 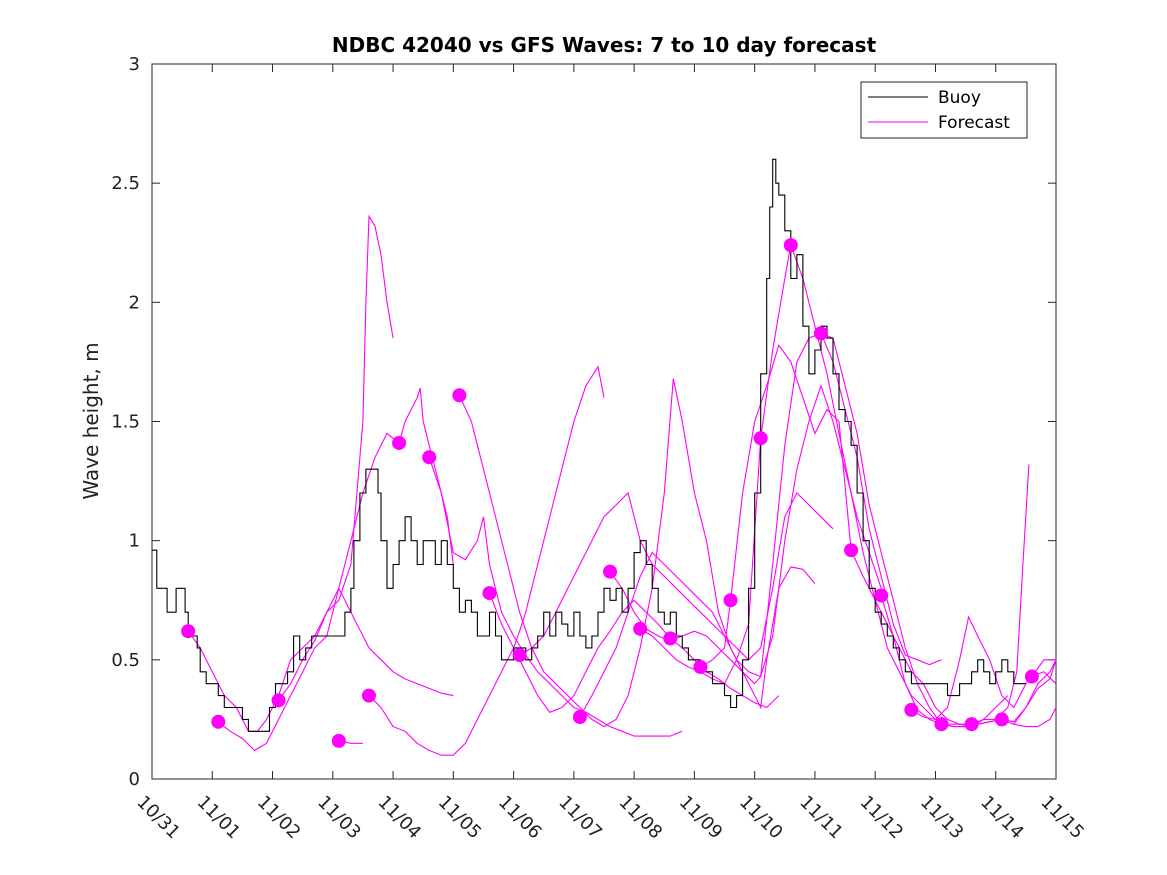 I want to click on y-axis-label: Wave height, m, so click(x=91, y=420).